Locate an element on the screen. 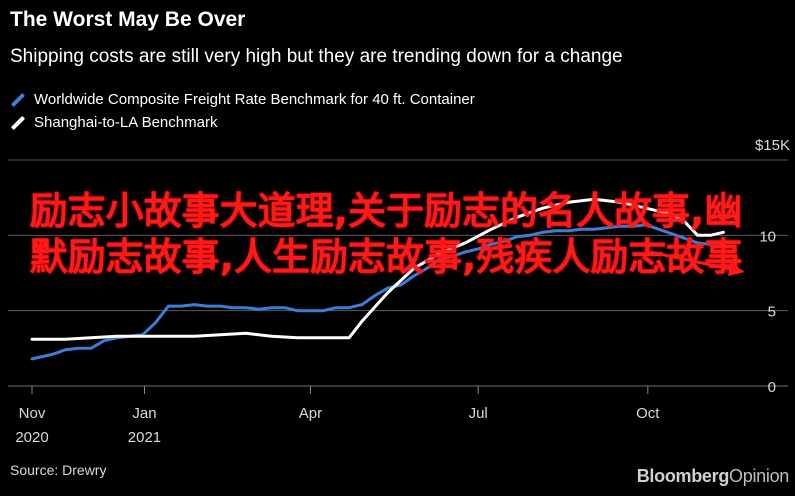  source-note: Source: Drewry is located at coordinates (58, 470).